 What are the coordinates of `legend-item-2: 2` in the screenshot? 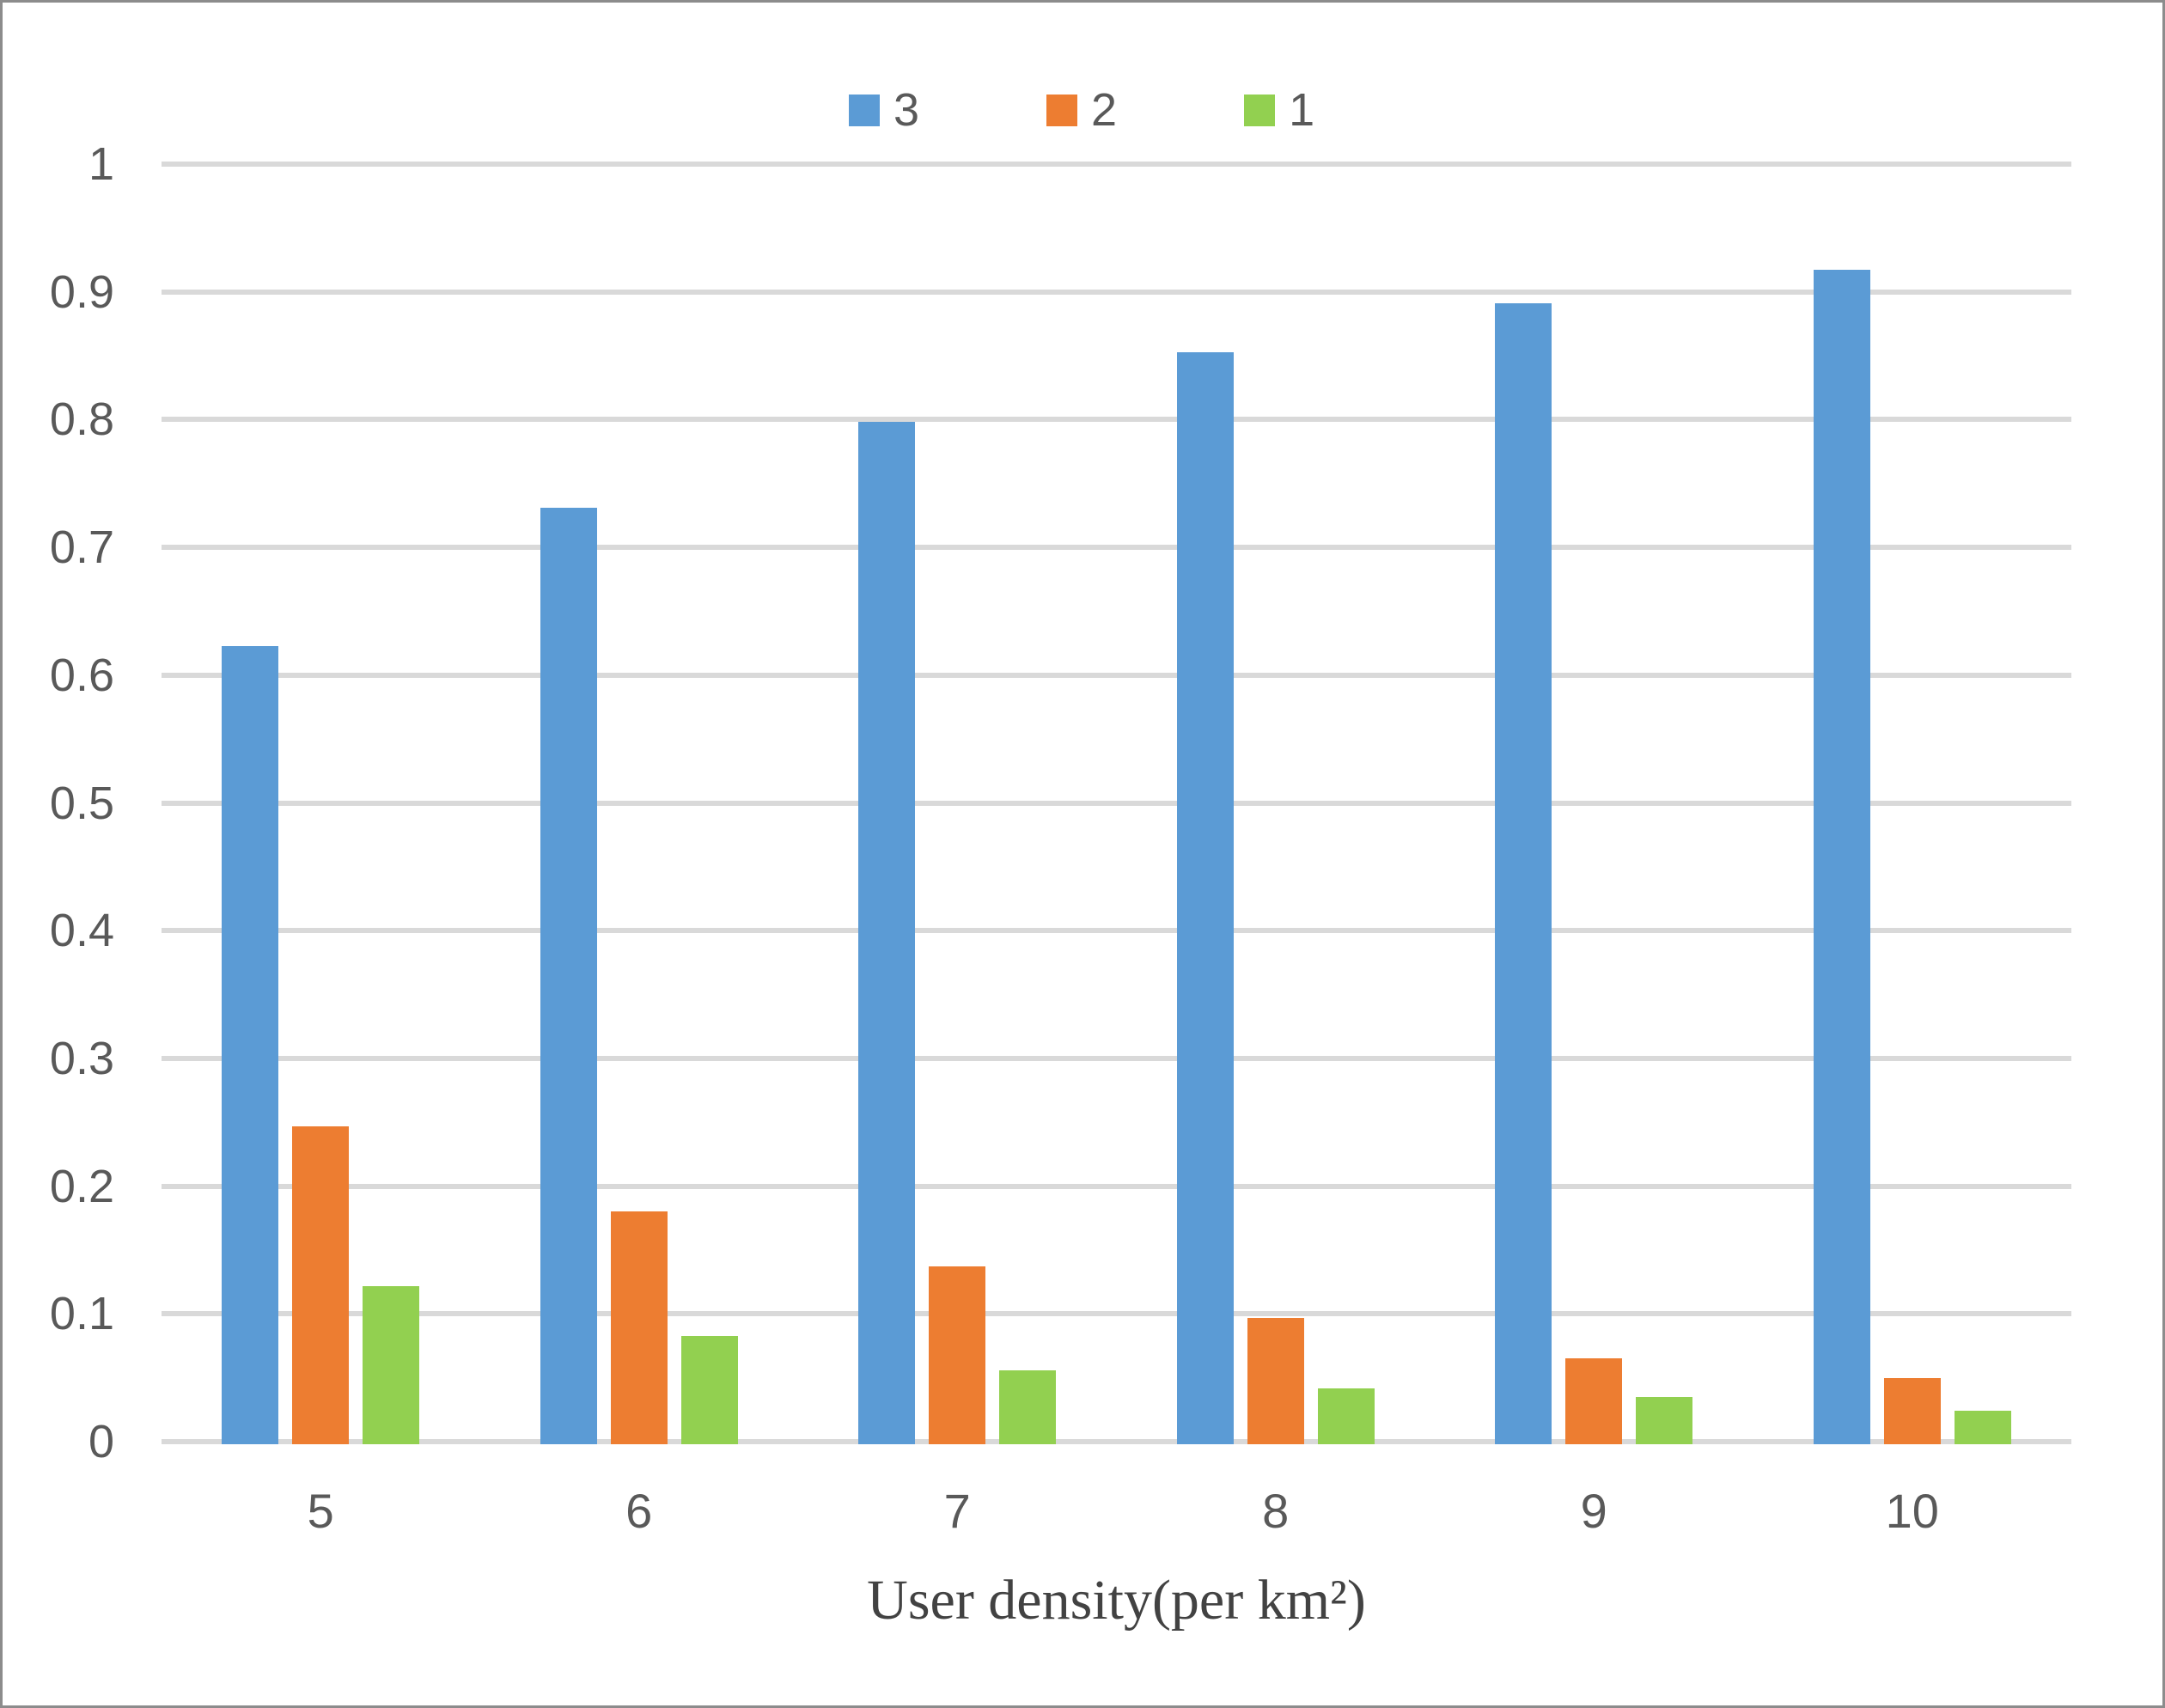 It's located at (1081, 110).